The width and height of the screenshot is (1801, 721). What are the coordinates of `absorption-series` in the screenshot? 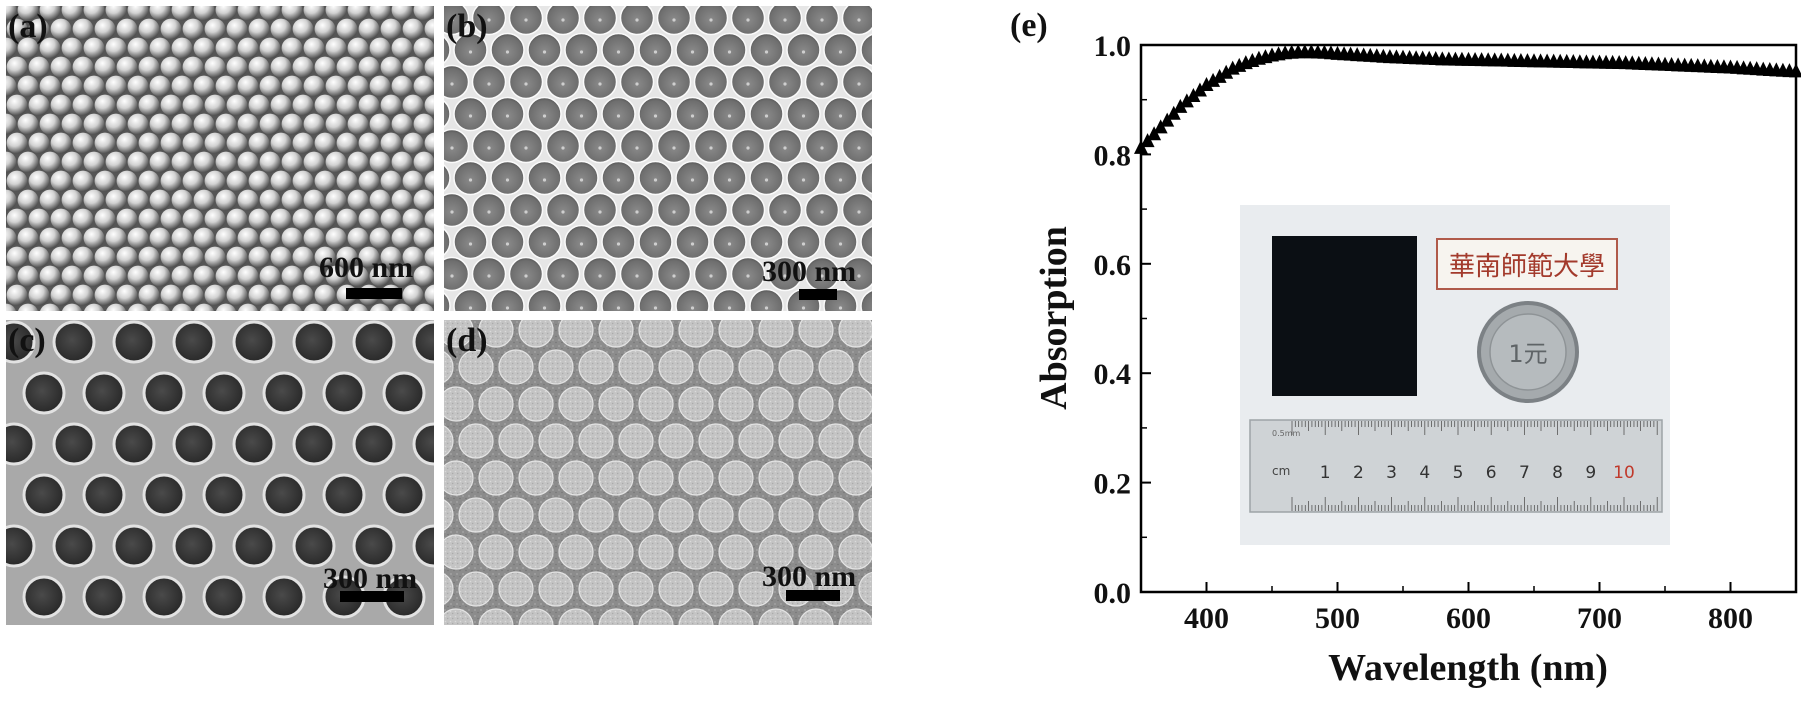 It's located at (1467, 99).